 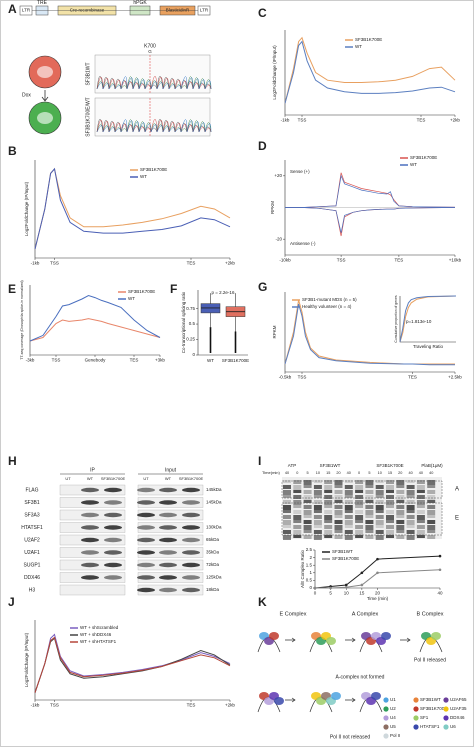 What do you see at coordinates (191, 478) in the screenshot?
I see `lane-label: SF3B1K700E` at bounding box center [191, 478].